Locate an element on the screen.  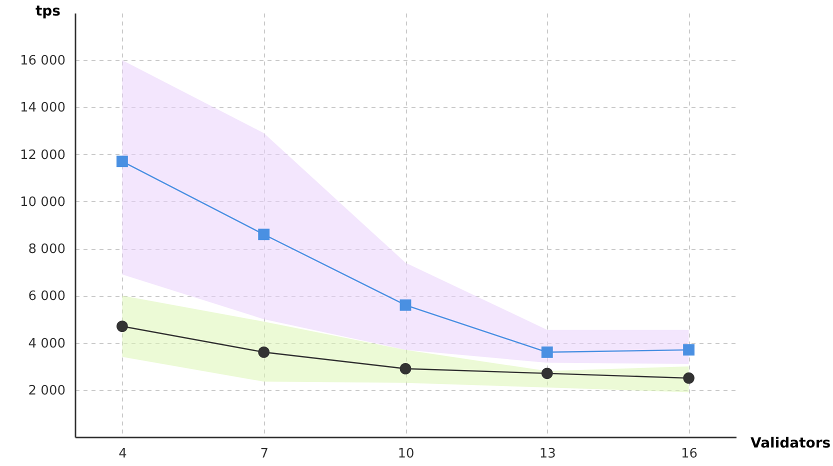
x-tick-label: 7 is located at coordinates (264, 454).